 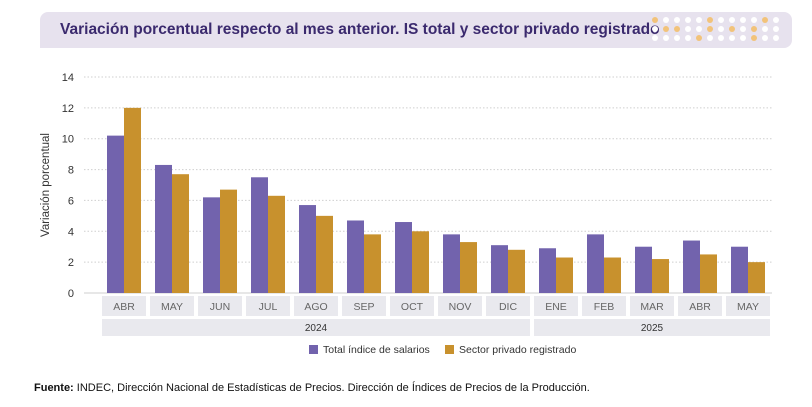 I want to click on x-tick-label: DIC, so click(x=508, y=307).